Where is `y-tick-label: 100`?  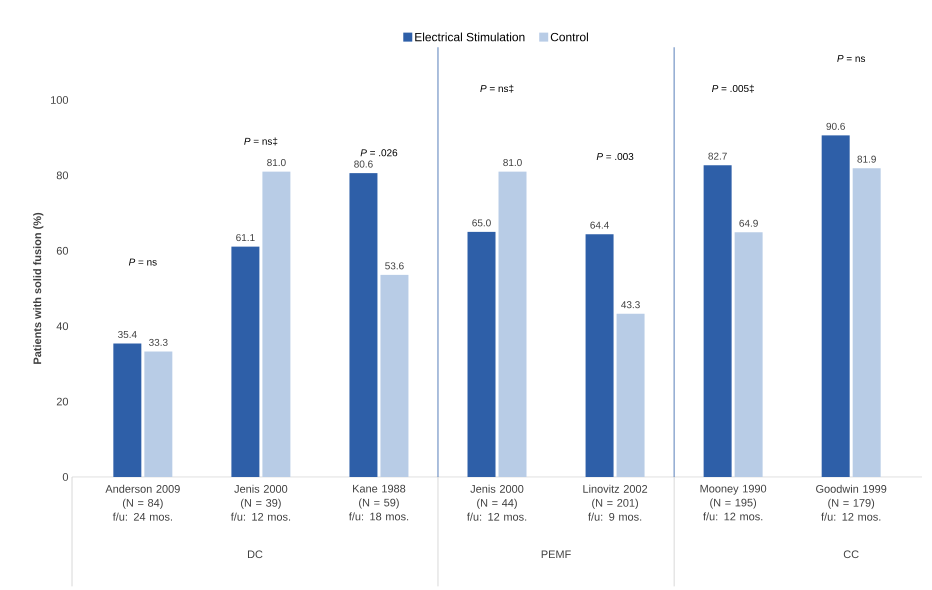
y-tick-label: 100 is located at coordinates (59, 100).